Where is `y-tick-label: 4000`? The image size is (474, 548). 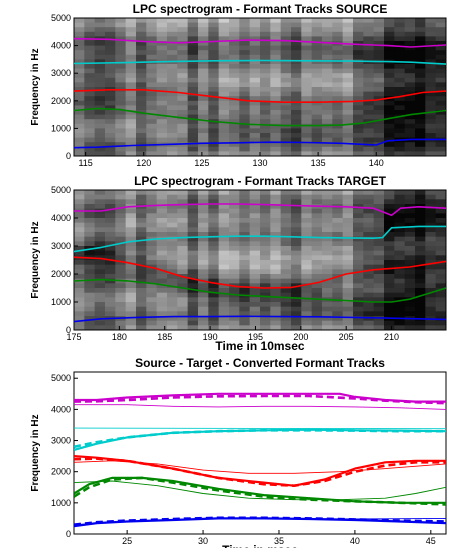
y-tick-label: 4000 is located at coordinates (61, 409).